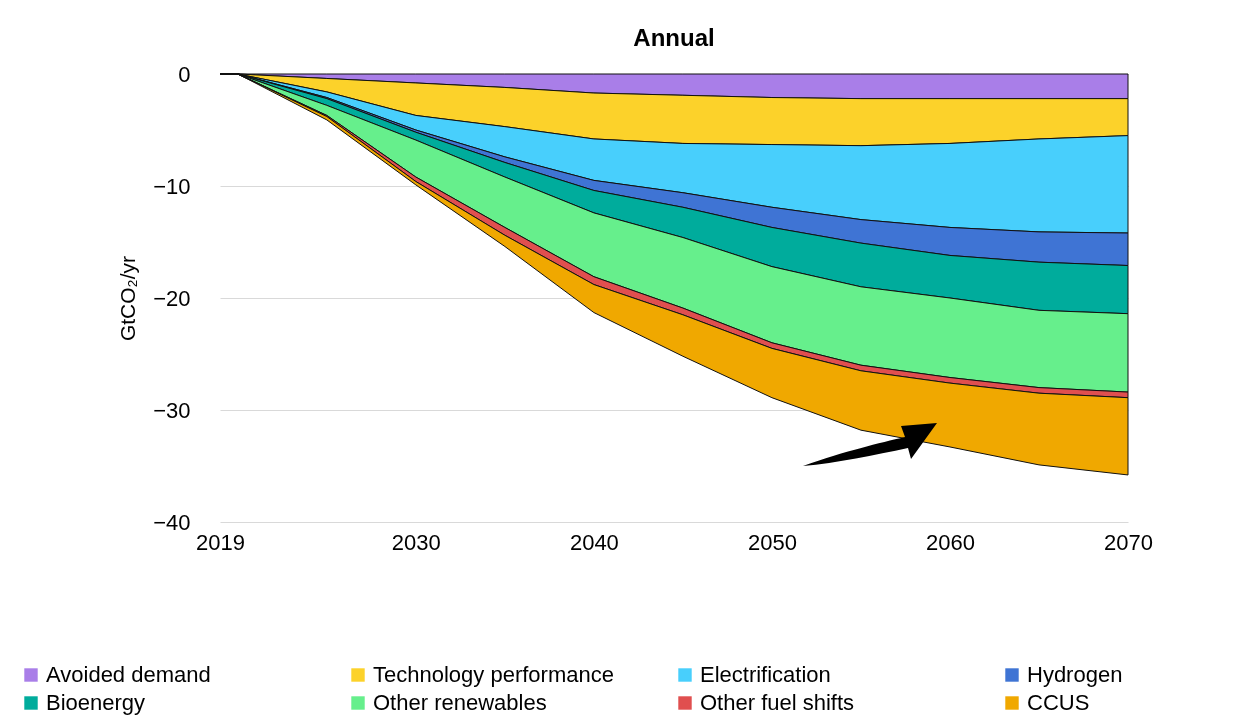 Image resolution: width=1243 pixels, height=725 pixels. What do you see at coordinates (128, 674) in the screenshot?
I see `legend-label: Avoided demand` at bounding box center [128, 674].